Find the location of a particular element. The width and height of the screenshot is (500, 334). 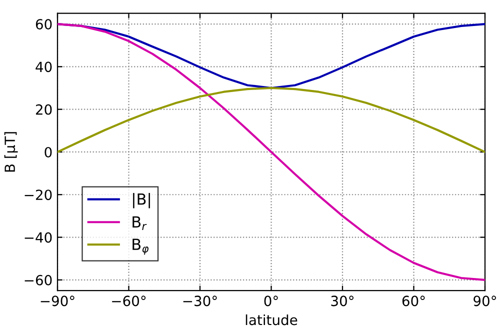

x-tick-label: 90° is located at coordinates (485, 301).